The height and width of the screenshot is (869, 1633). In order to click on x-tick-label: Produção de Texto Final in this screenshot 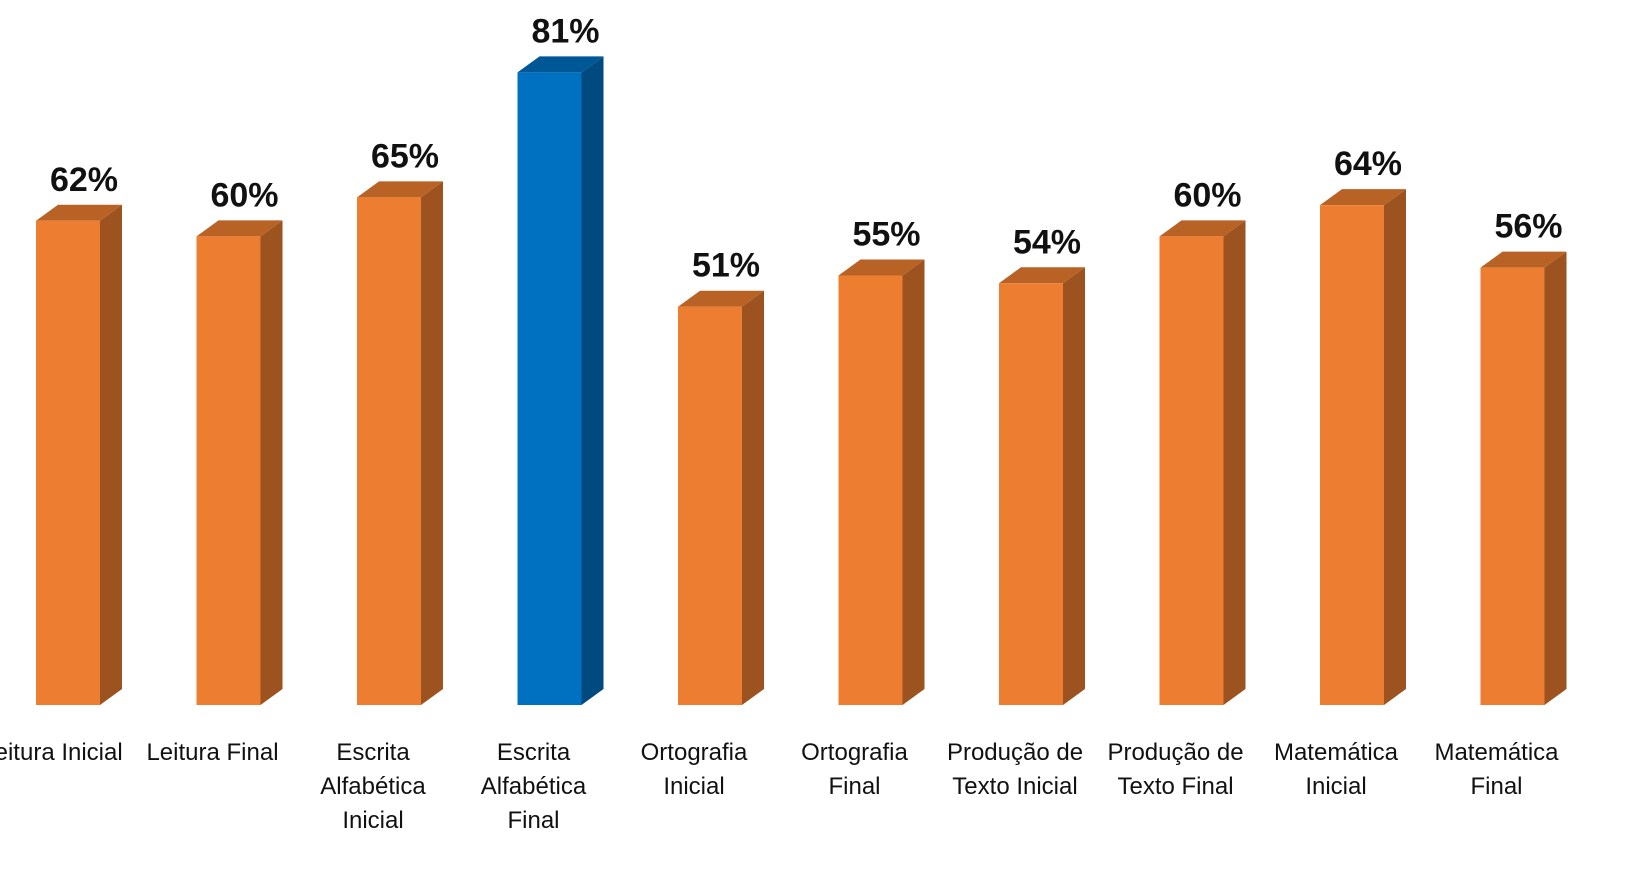, I will do `click(1175, 769)`.